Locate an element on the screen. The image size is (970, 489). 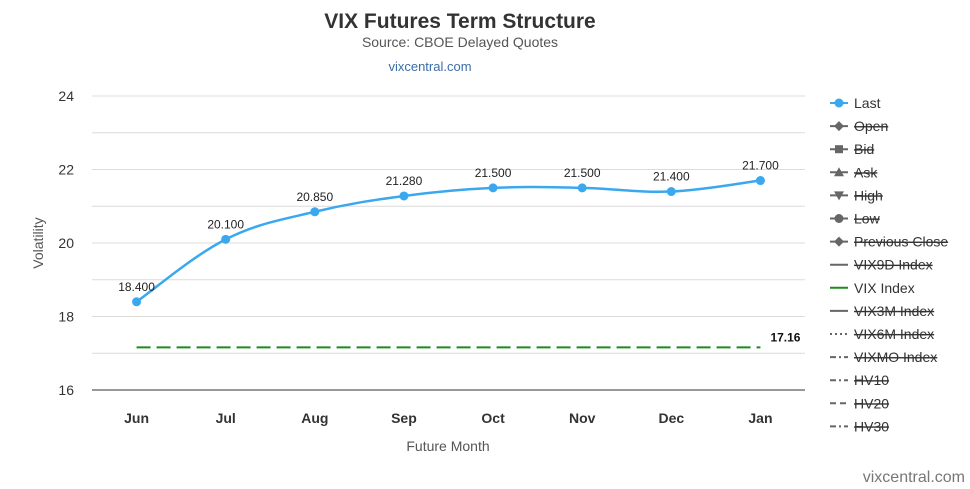
legend-item-hv10: HV10 is located at coordinates (859, 380).